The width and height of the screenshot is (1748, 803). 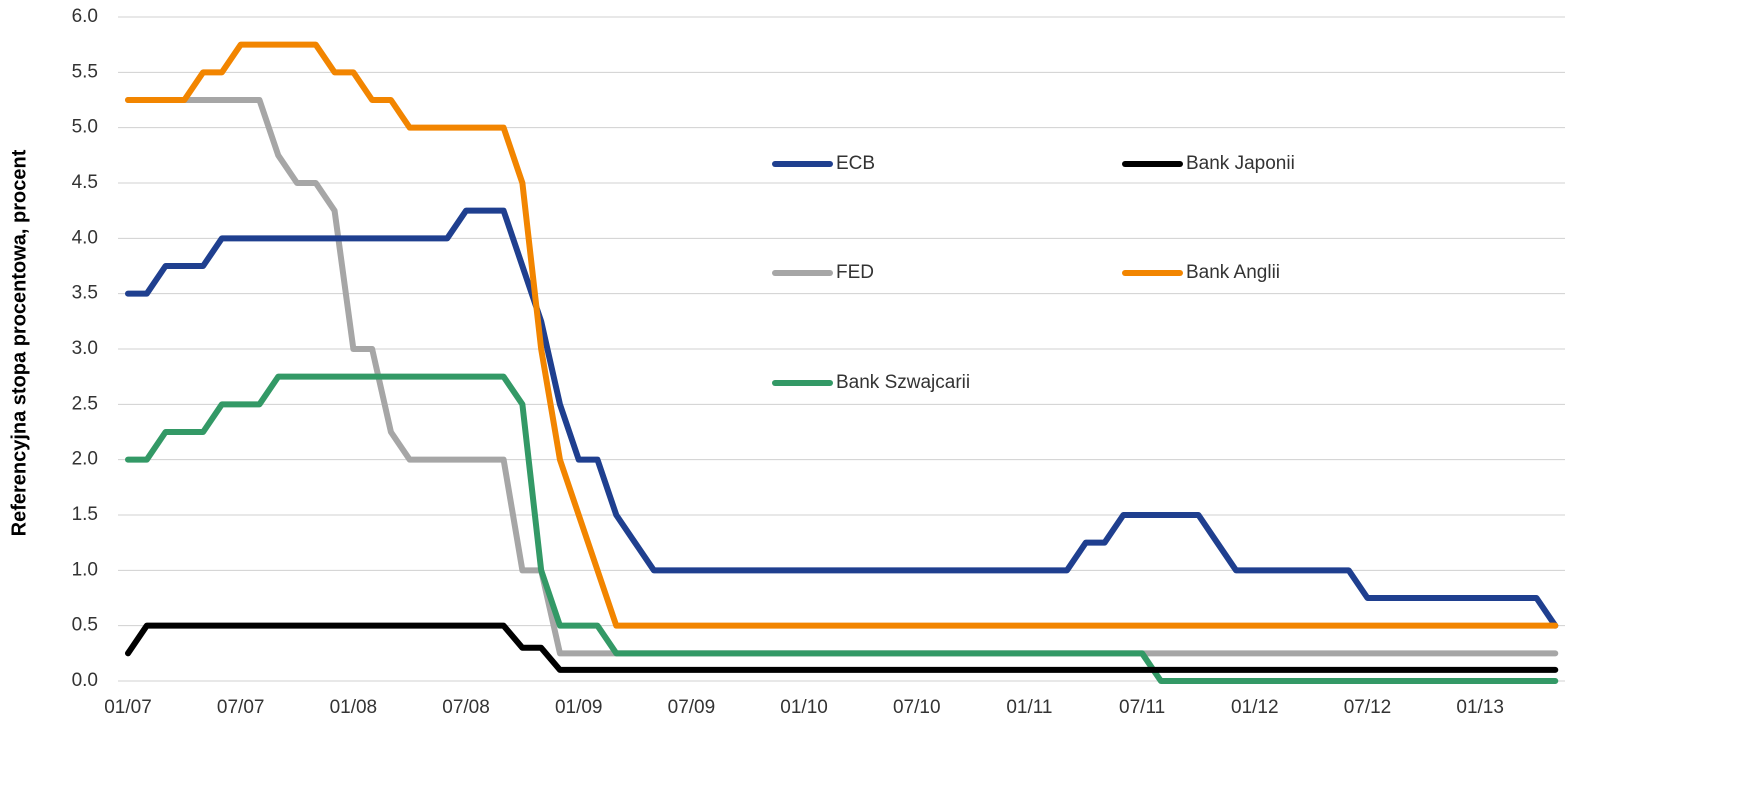 I want to click on legend-label: Bank Japonii, so click(x=1240, y=163).